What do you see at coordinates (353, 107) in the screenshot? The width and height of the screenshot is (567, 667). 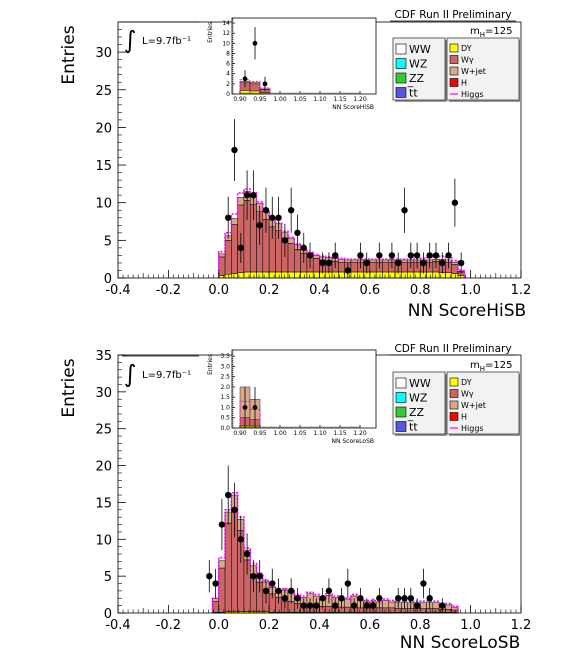 I see `inset-x-title: NN ScoreHiSB` at bounding box center [353, 107].